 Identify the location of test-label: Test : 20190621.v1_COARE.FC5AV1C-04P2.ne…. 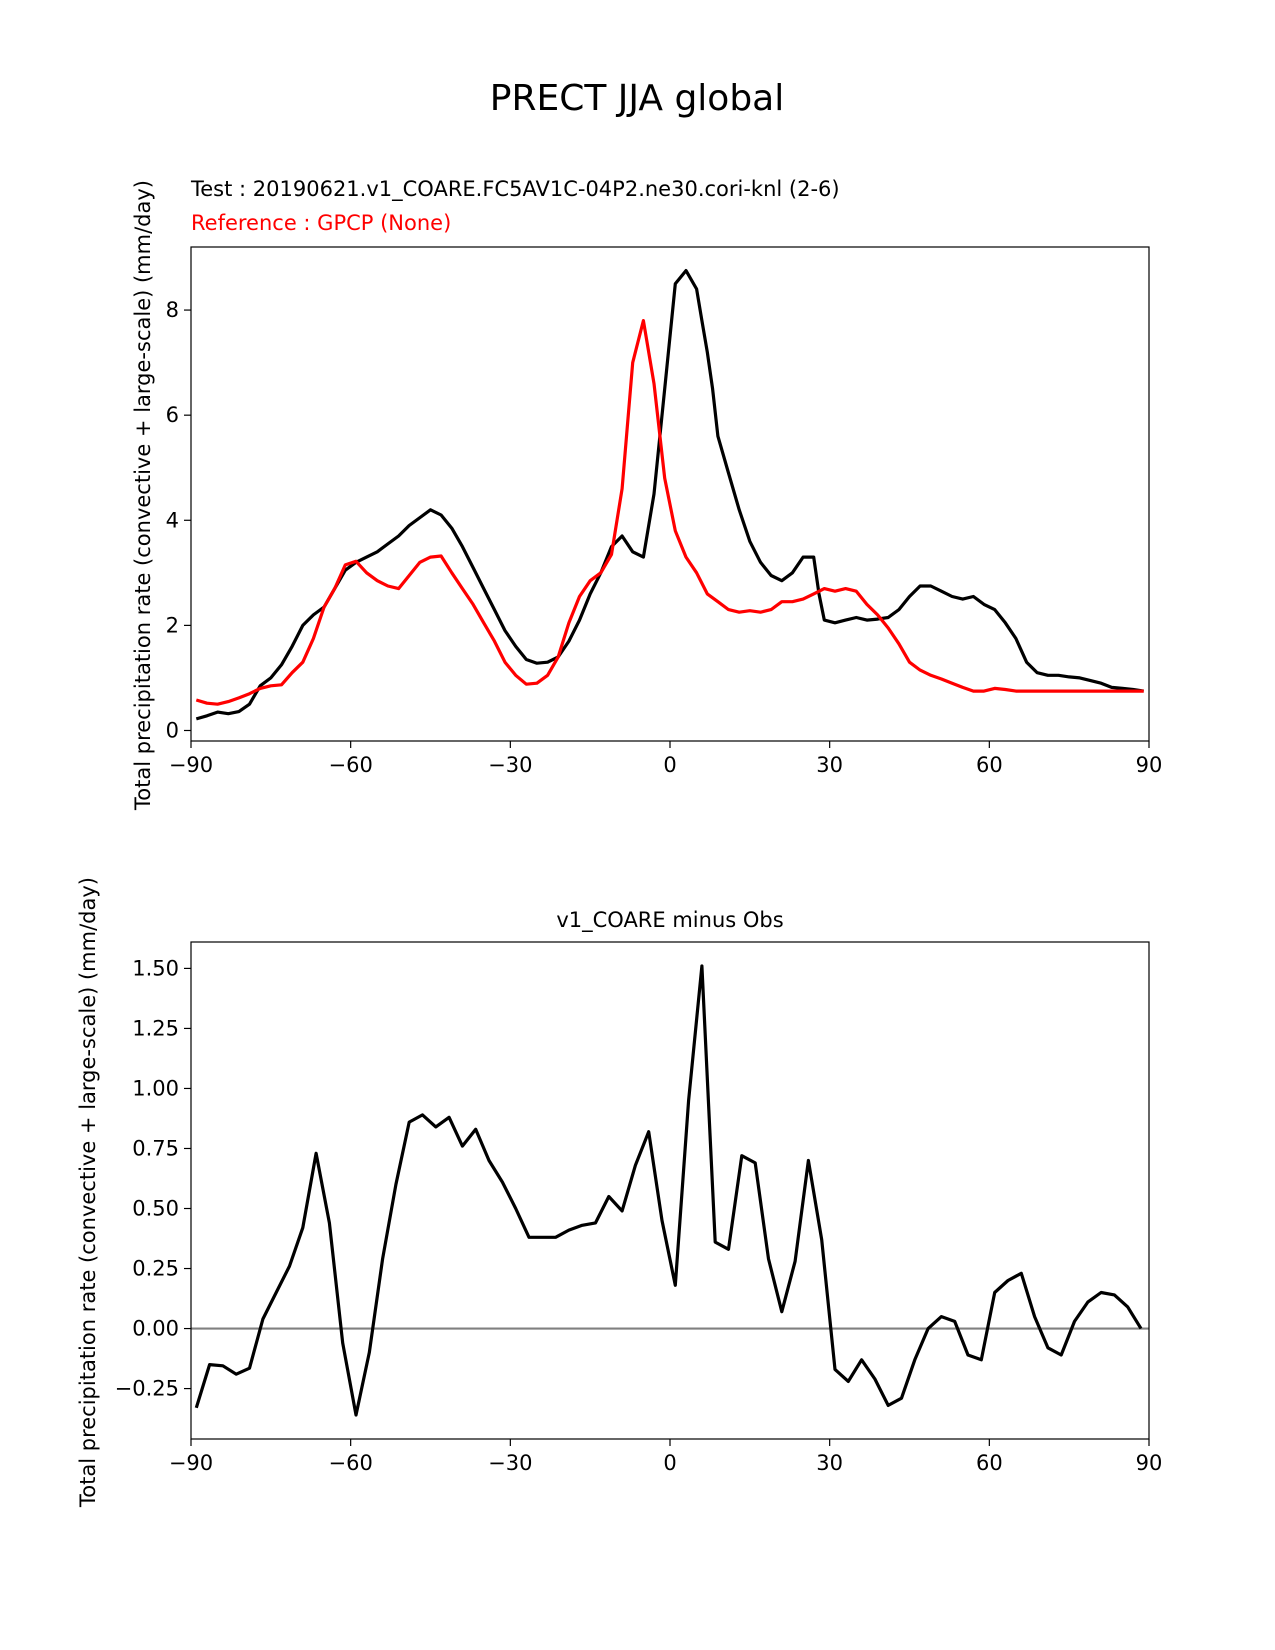
(515, 189).